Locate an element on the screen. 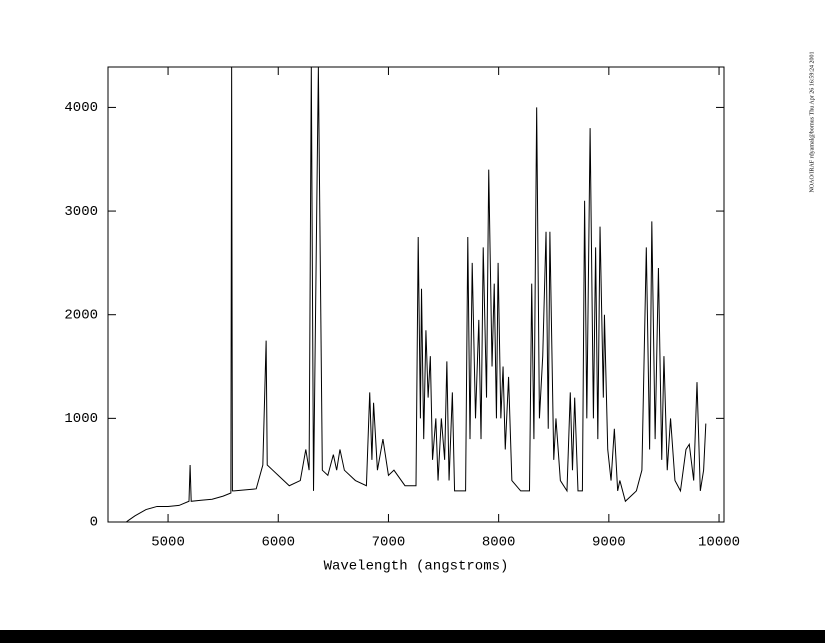  y-tick-label: 3000 is located at coordinates (81, 212).